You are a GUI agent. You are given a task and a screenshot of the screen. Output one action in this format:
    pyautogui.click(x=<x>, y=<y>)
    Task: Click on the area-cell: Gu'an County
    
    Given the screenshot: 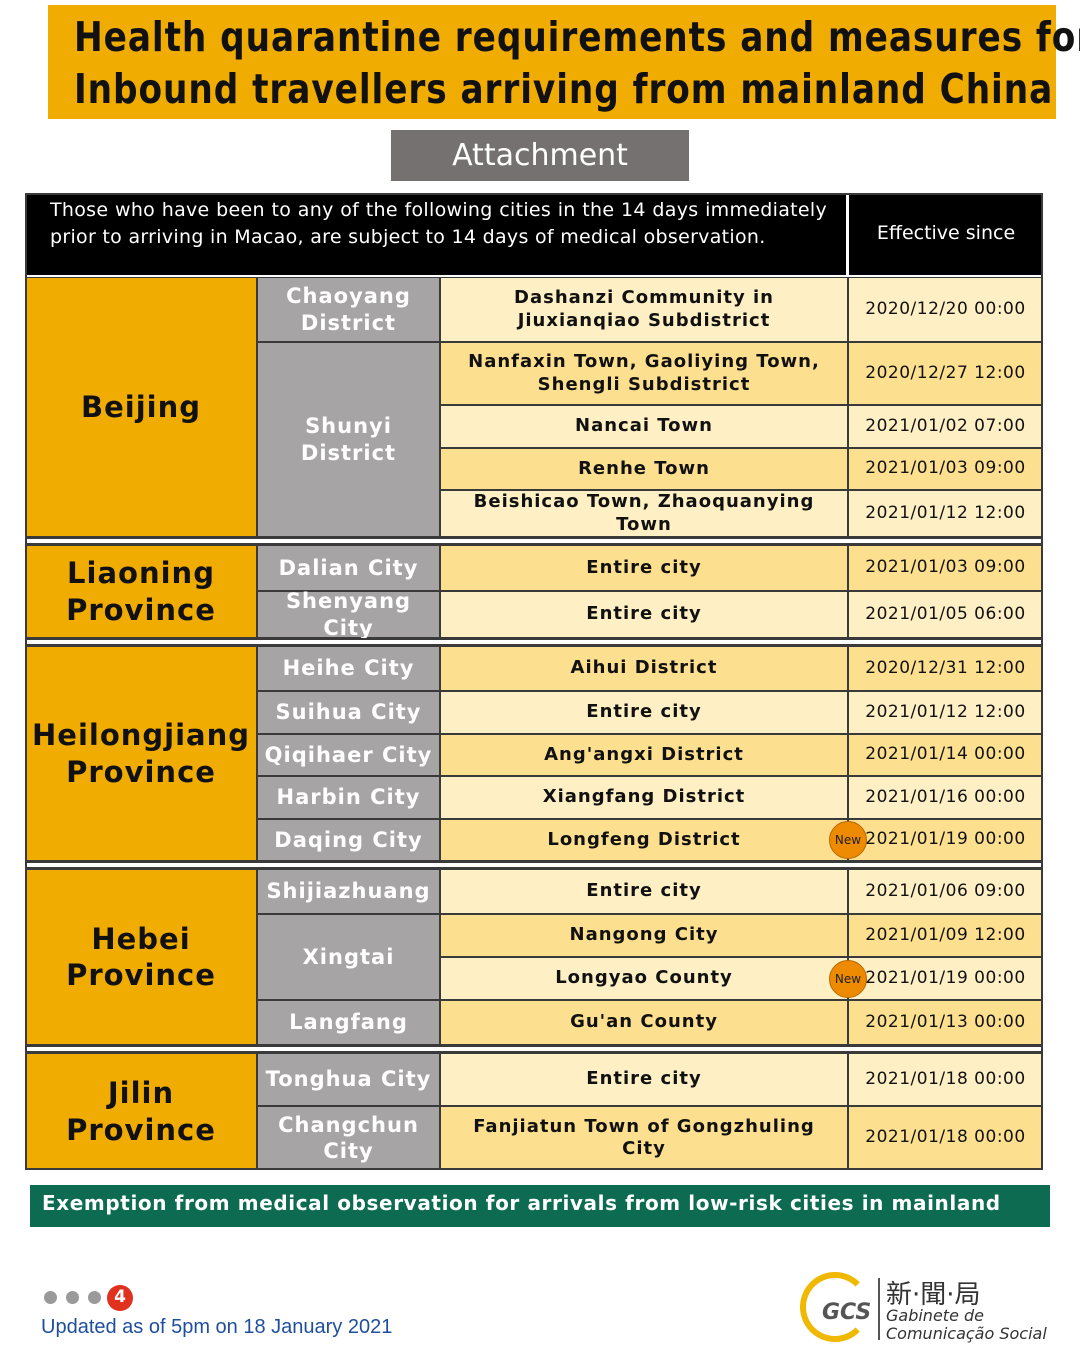 What is the action you would take?
    pyautogui.click(x=644, y=1022)
    